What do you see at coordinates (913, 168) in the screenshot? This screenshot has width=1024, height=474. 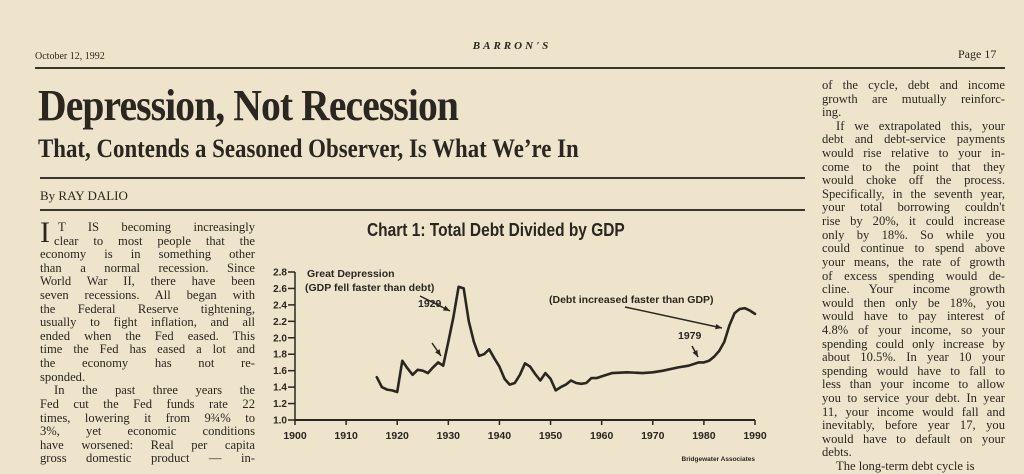 I see `text-line: come to the point that they` at bounding box center [913, 168].